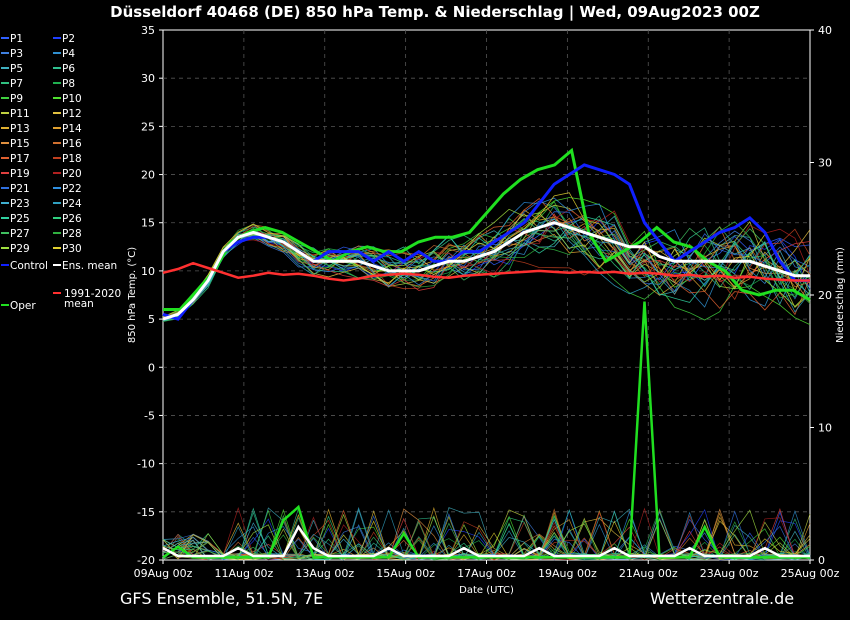 Image resolution: width=850 pixels, height=620 pixels. What do you see at coordinates (72, 114) in the screenshot?
I see `legend-label: P12` at bounding box center [72, 114].